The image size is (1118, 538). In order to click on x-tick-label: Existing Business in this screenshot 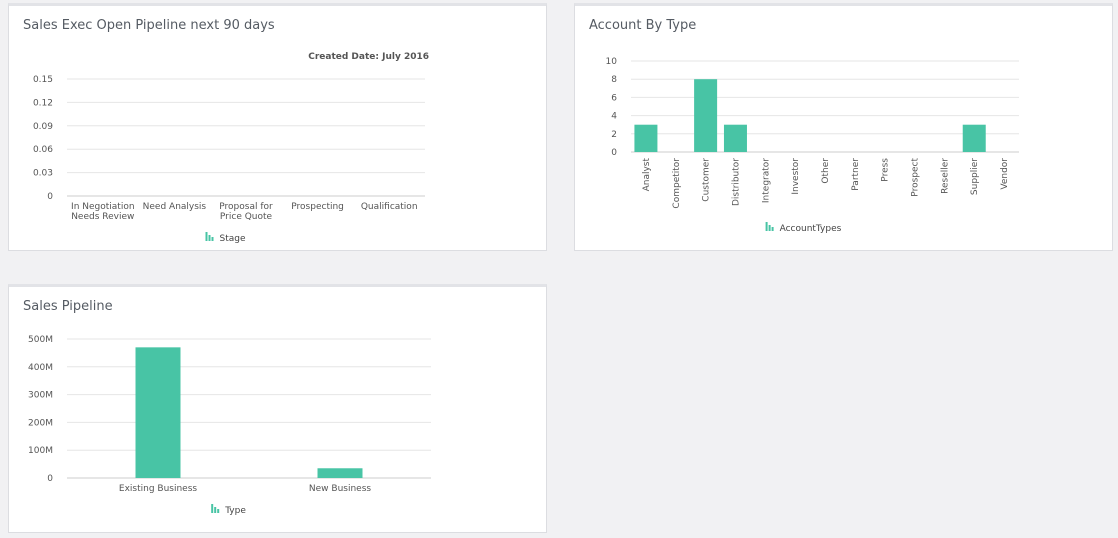, I will do `click(158, 489)`.